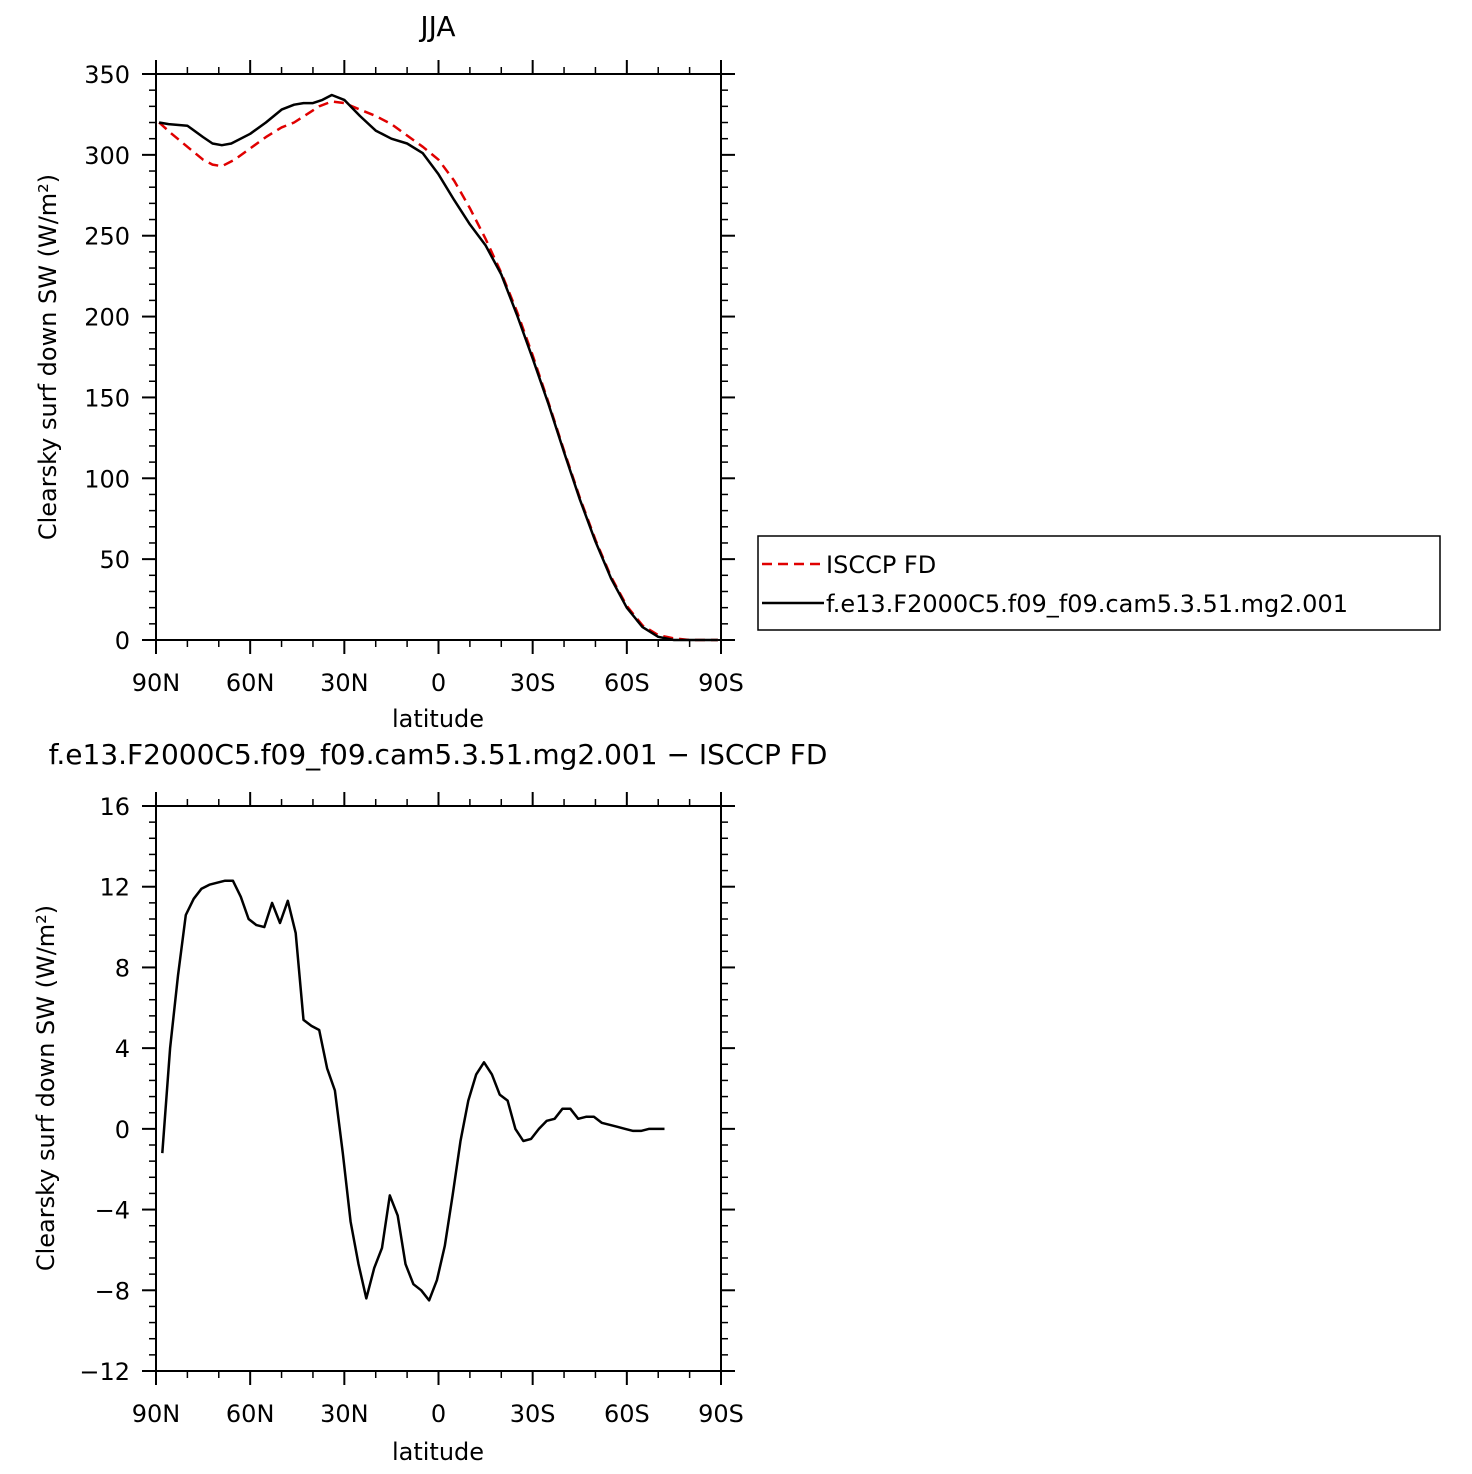 The height and width of the screenshot is (1474, 1472). Describe the element at coordinates (533, 1414) in the screenshot. I see `bottom-x-tick-label: 30S` at that location.